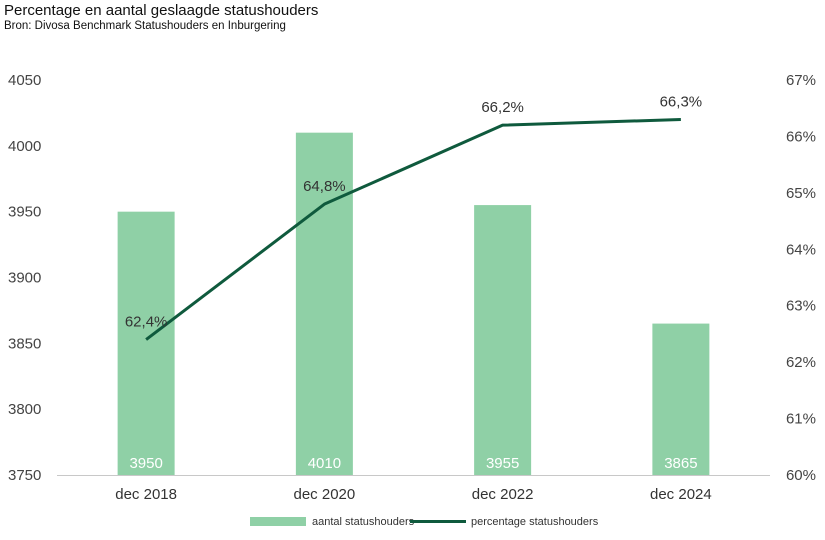  I want to click on legend-label-line: percentage statushouders, so click(535, 522).